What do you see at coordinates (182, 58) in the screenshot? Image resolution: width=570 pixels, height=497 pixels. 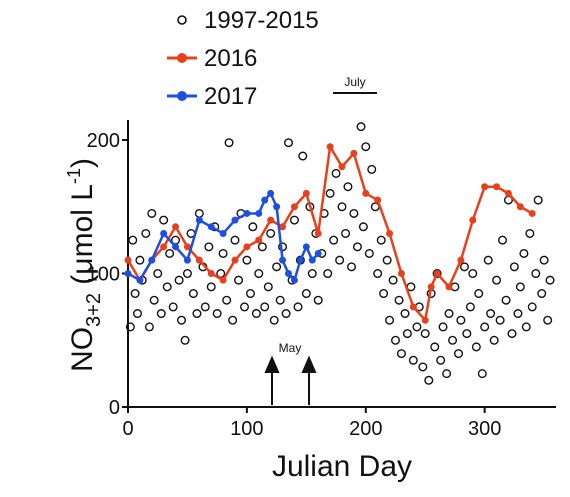 I see `legend-marker` at bounding box center [182, 58].